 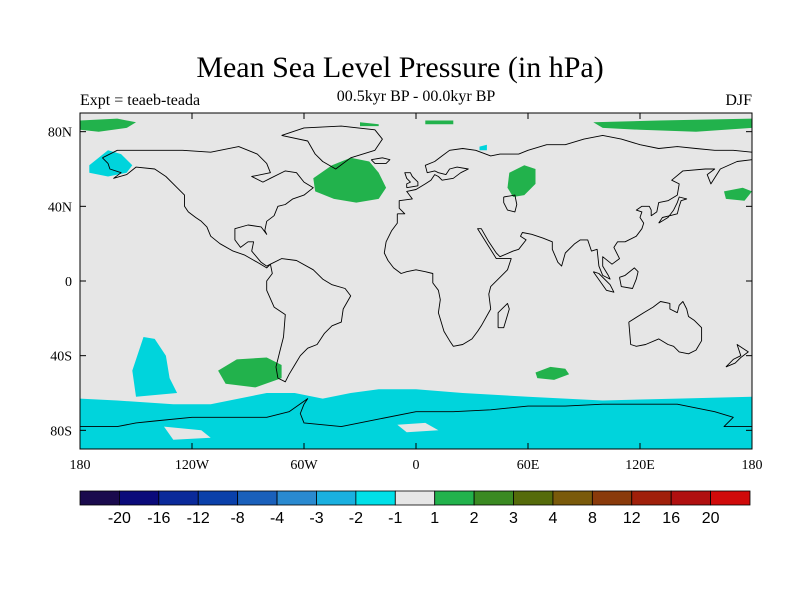 I want to click on x-tick-label: 0, so click(x=416, y=465).